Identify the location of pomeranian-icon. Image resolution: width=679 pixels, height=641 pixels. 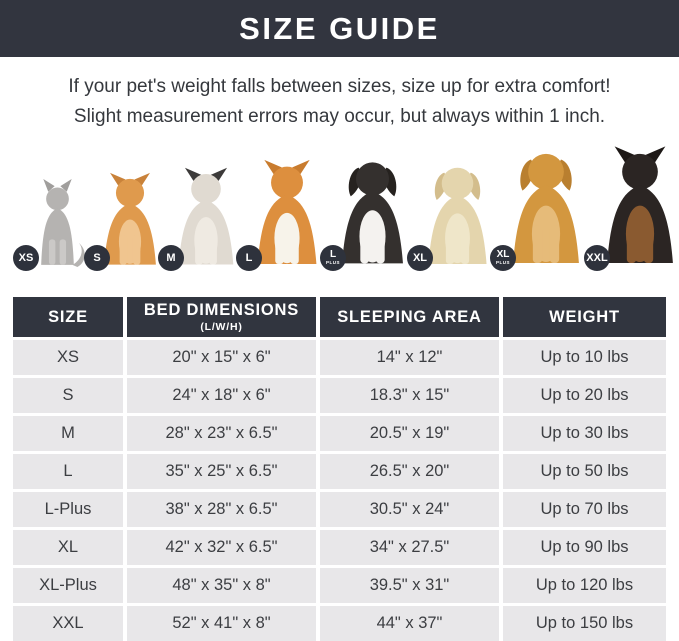
(130, 218).